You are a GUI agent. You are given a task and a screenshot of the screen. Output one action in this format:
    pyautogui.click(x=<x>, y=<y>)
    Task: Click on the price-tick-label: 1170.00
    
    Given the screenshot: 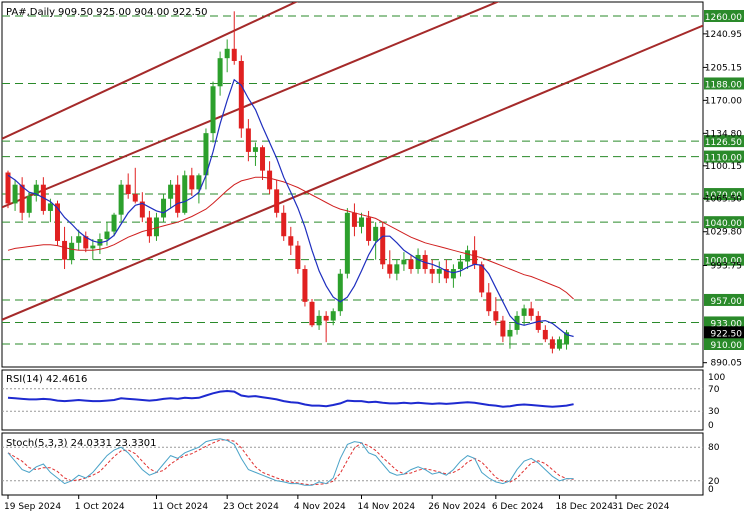 What is the action you would take?
    pyautogui.click(x=723, y=101)
    